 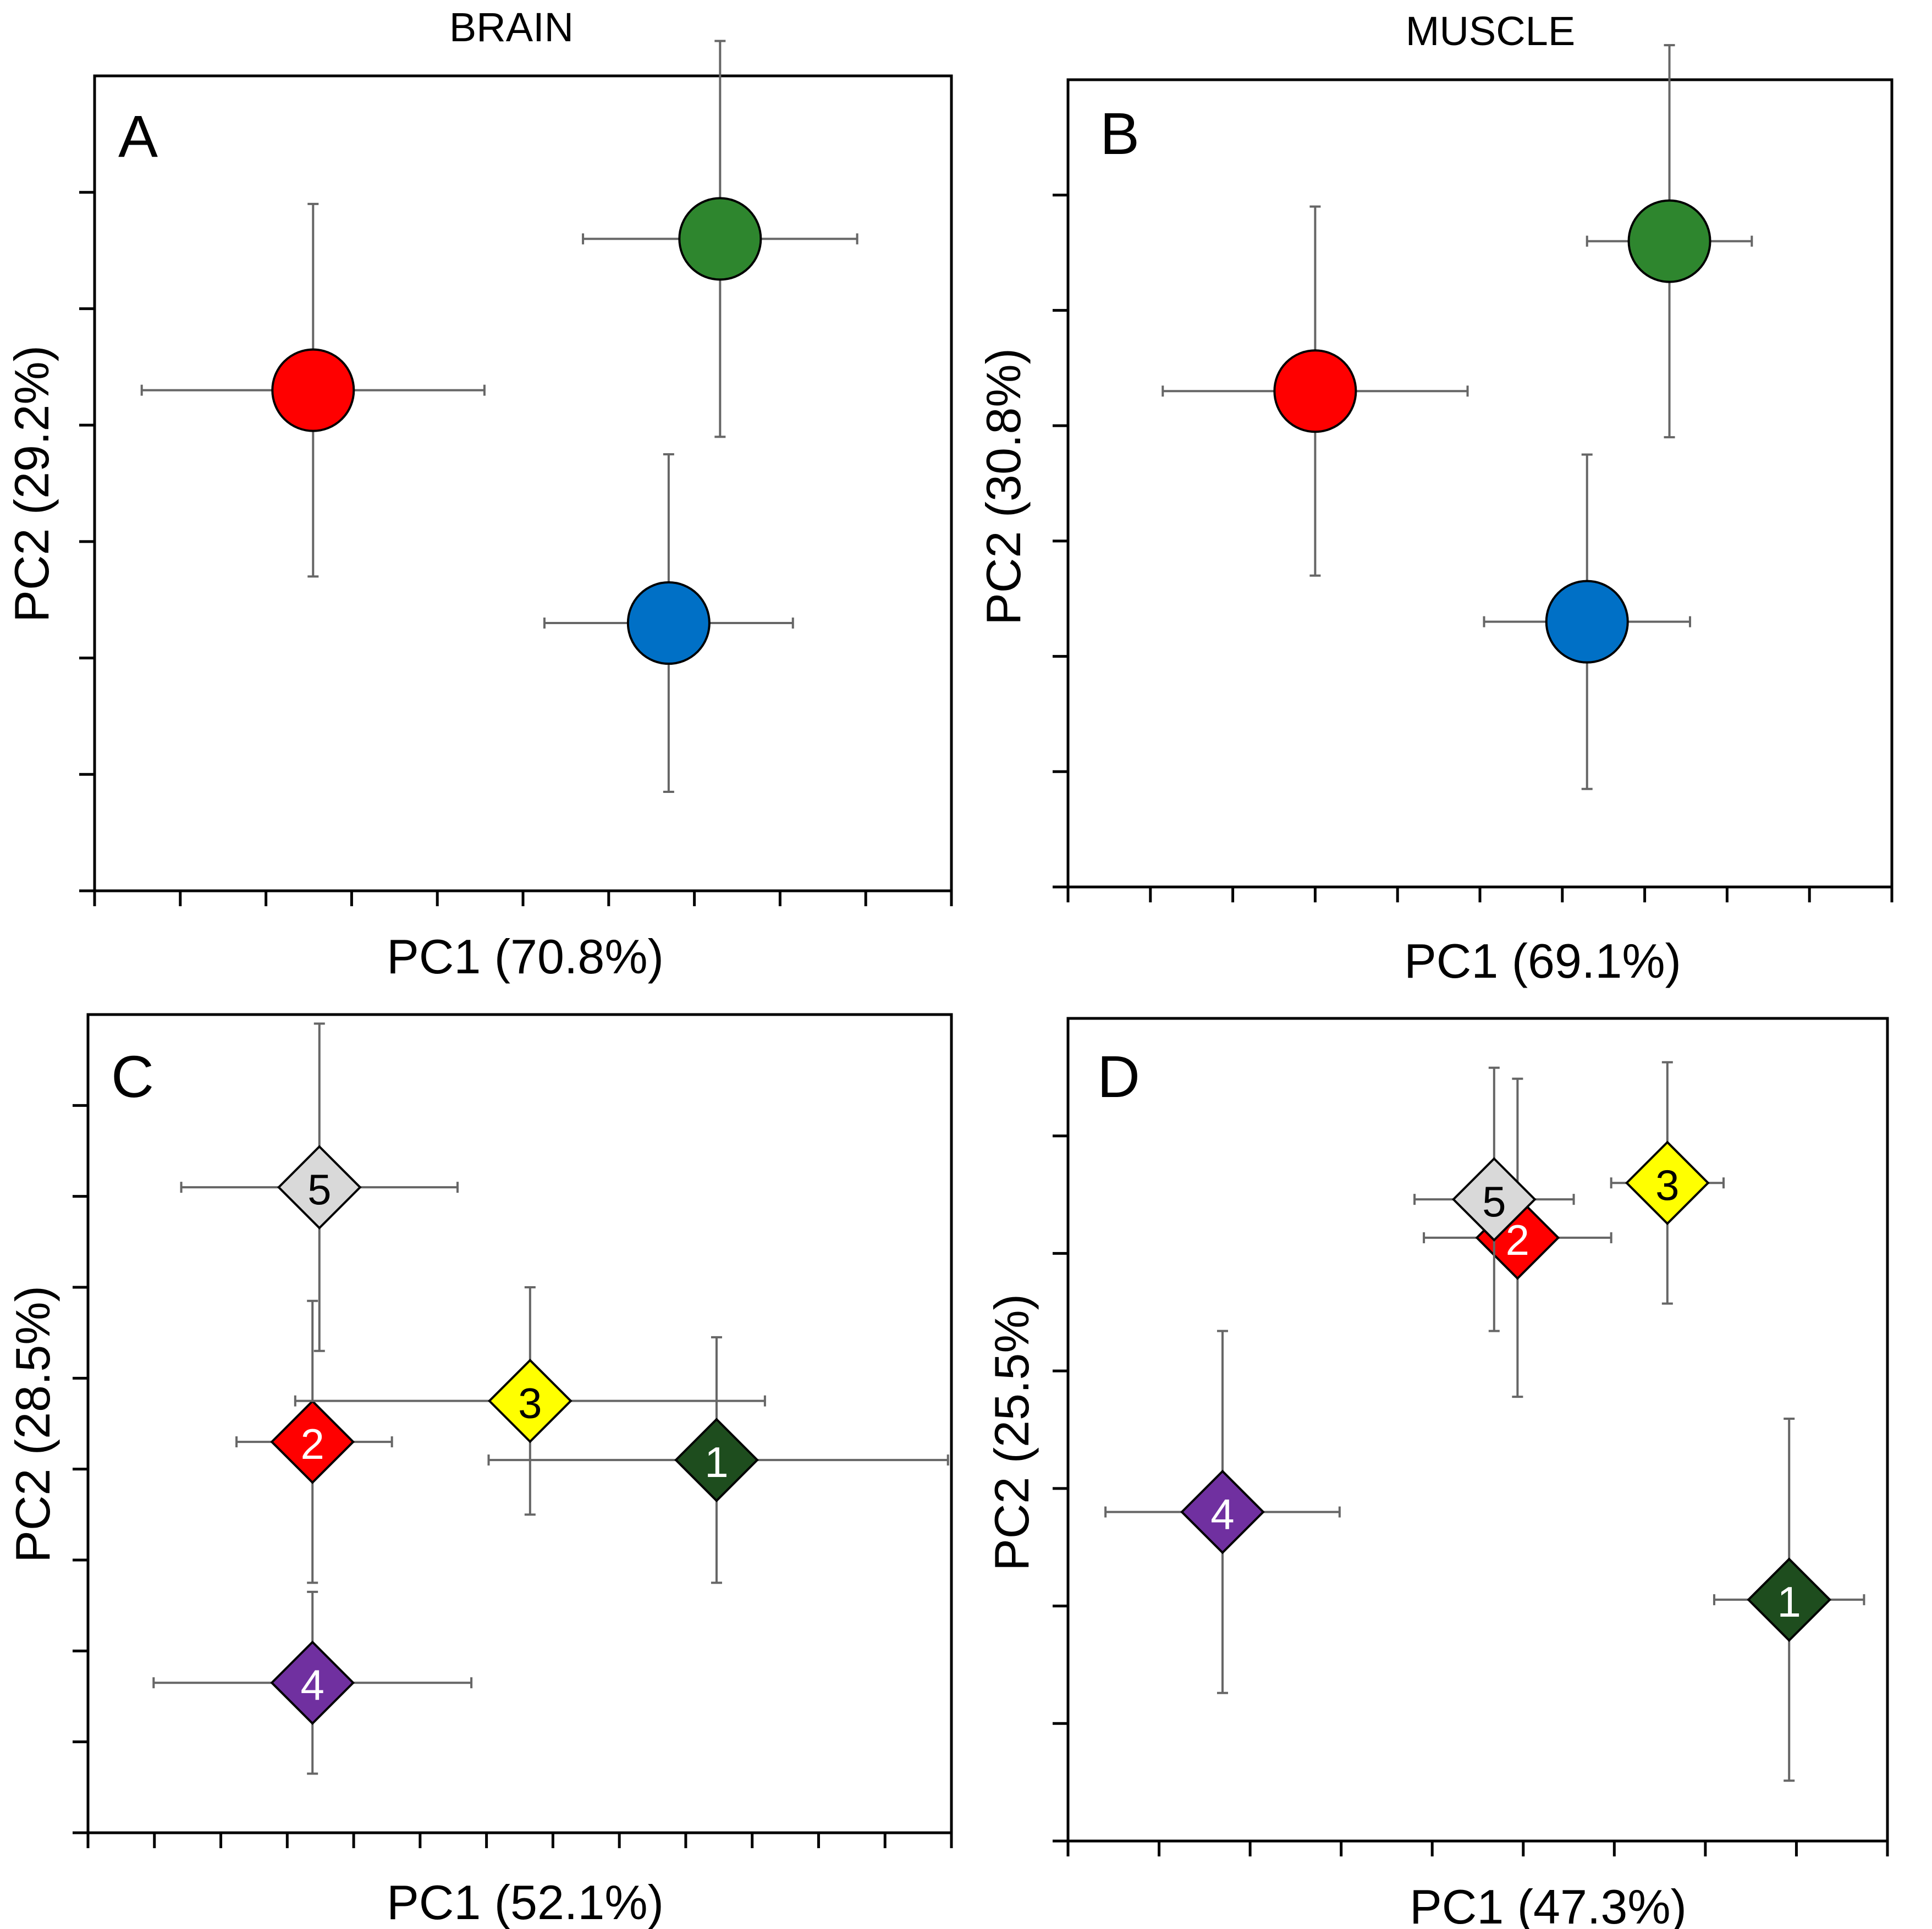 What do you see at coordinates (1120, 133) in the screenshot?
I see `panel-letter-b: B` at bounding box center [1120, 133].